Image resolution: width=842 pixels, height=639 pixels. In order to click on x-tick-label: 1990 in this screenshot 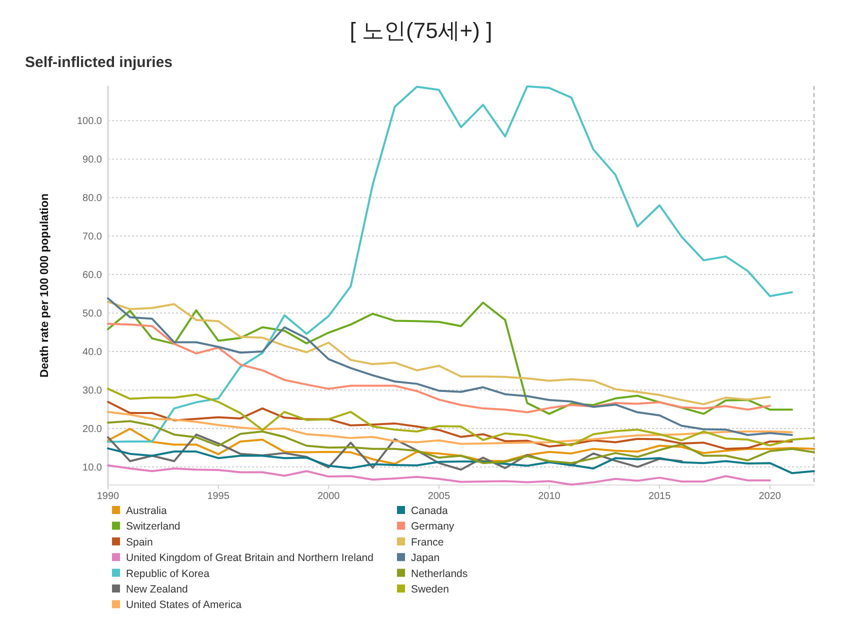, I will do `click(108, 496)`.